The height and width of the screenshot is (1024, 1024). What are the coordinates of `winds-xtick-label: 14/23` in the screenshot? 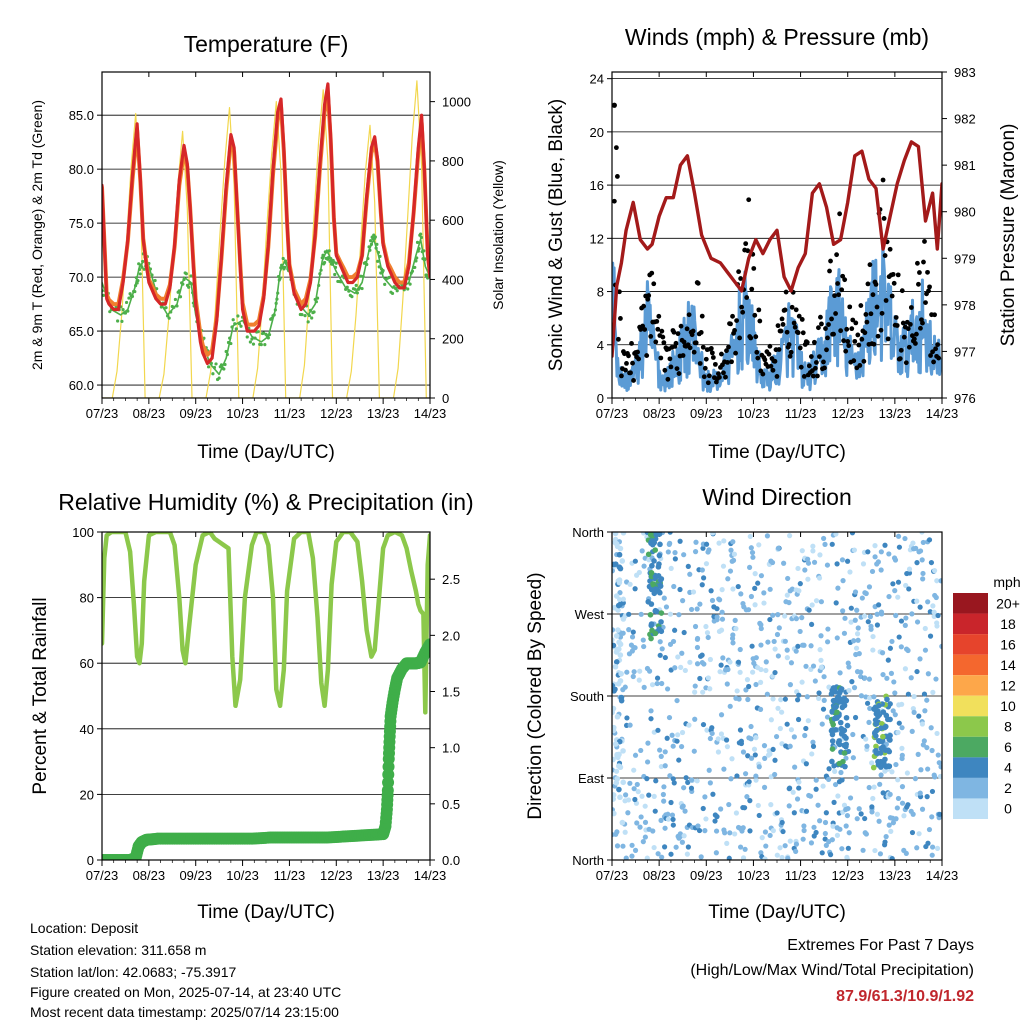 It's located at (942, 413).